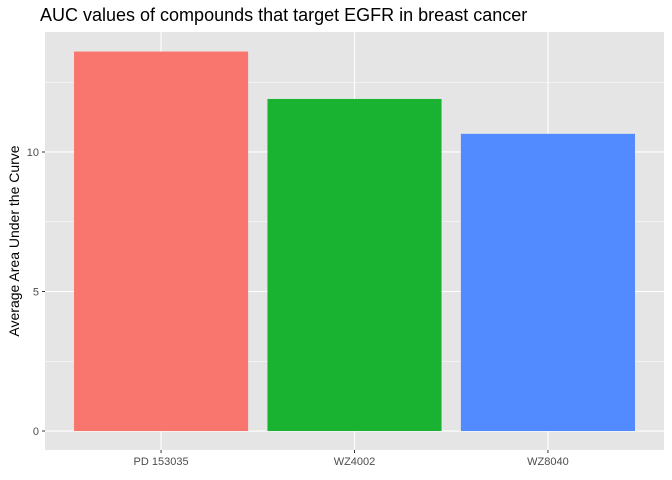  What do you see at coordinates (33, 153) in the screenshot?
I see `y-tick-label: 10` at bounding box center [33, 153].